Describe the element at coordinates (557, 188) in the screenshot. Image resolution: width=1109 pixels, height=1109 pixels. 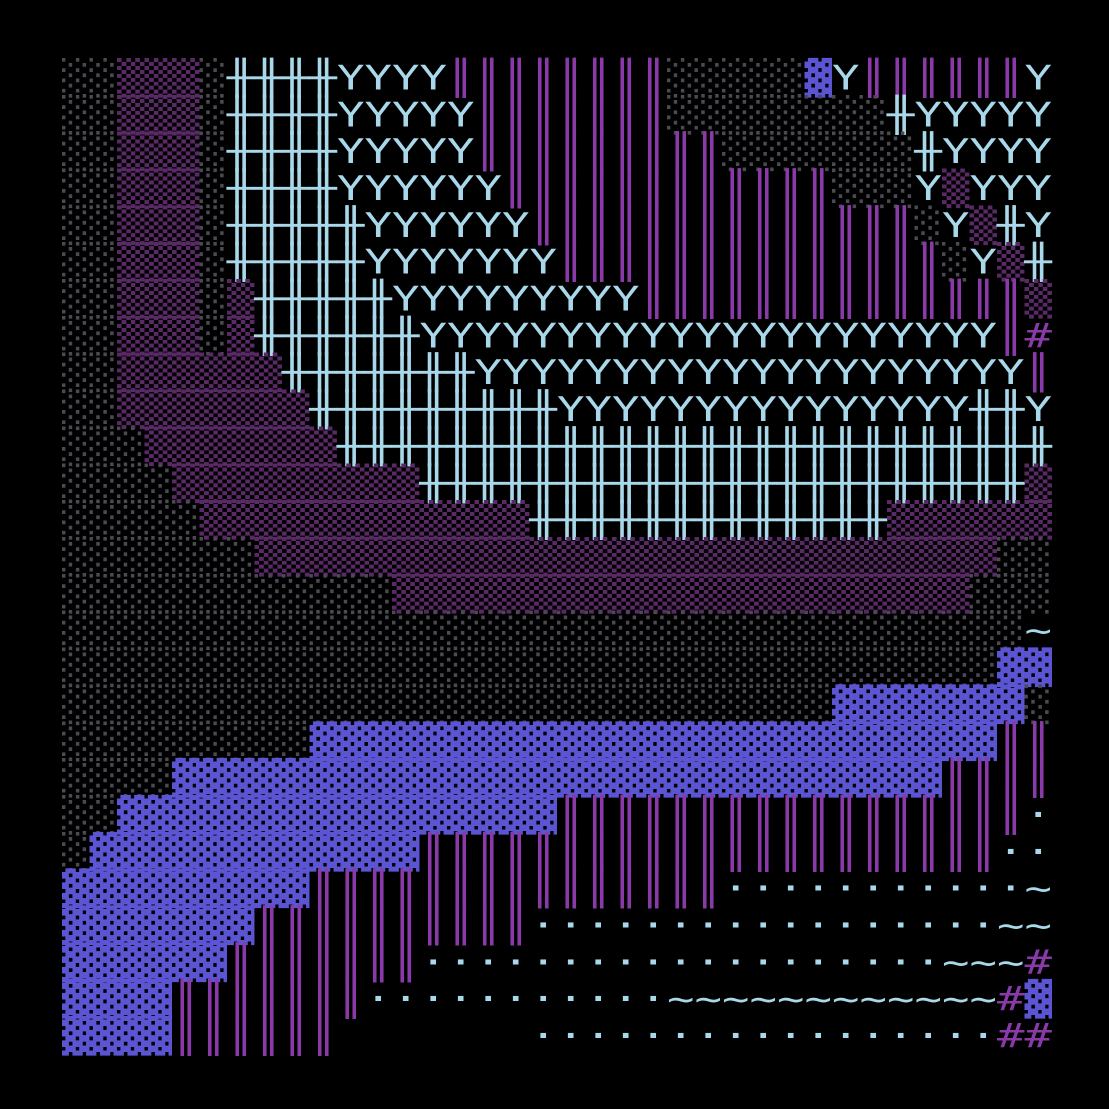
I see `art-row: ░ ░ ▒ ▒ ▒ ░ ╫ ╫ ╫ ╫ Y Y Y Y Y Y ║ ║ ║ ║ ║ ║ ║ ║ ║ ║ ║ ║ ░ ░ ░ Y ▒ Y Y Y` at that location.